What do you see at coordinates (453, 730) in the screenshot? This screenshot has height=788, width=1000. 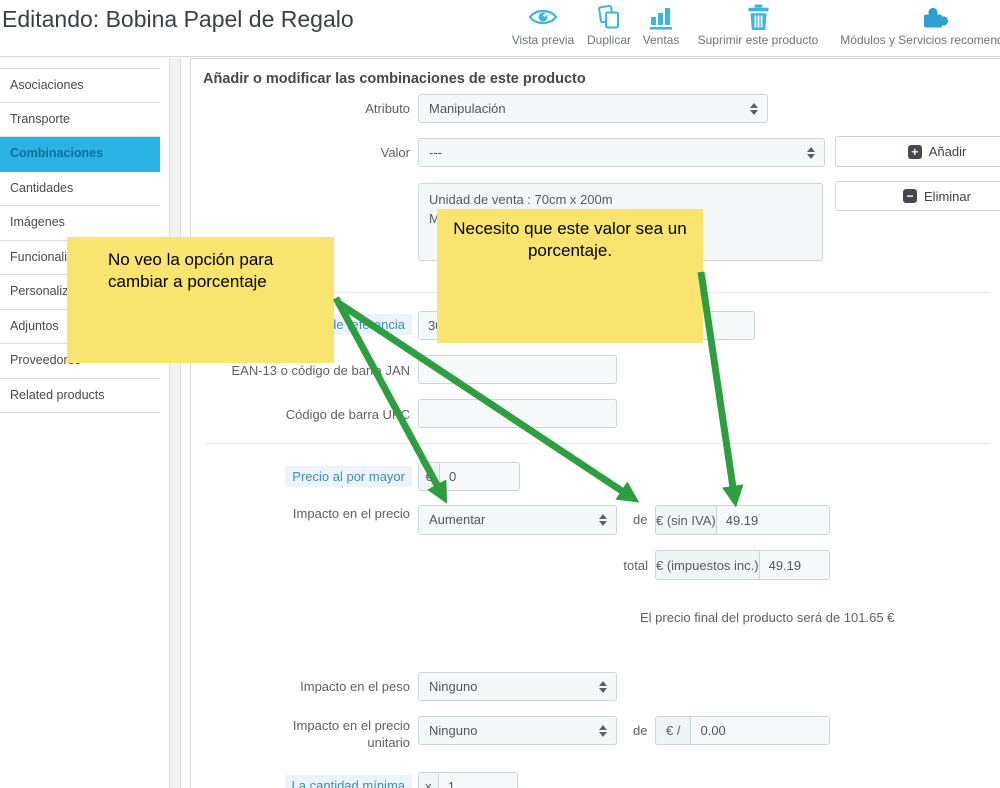 I see `unit-price-impact-select-value: Ninguno` at bounding box center [453, 730].